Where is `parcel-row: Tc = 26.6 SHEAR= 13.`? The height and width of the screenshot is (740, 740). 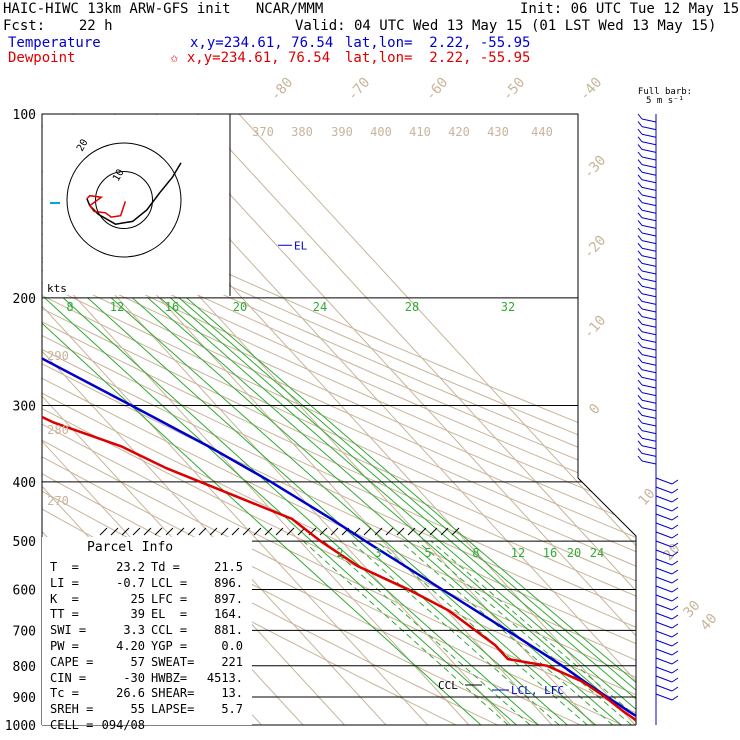 parcel-row: Tc = 26.6 SHEAR= 13. is located at coordinates (146, 693).